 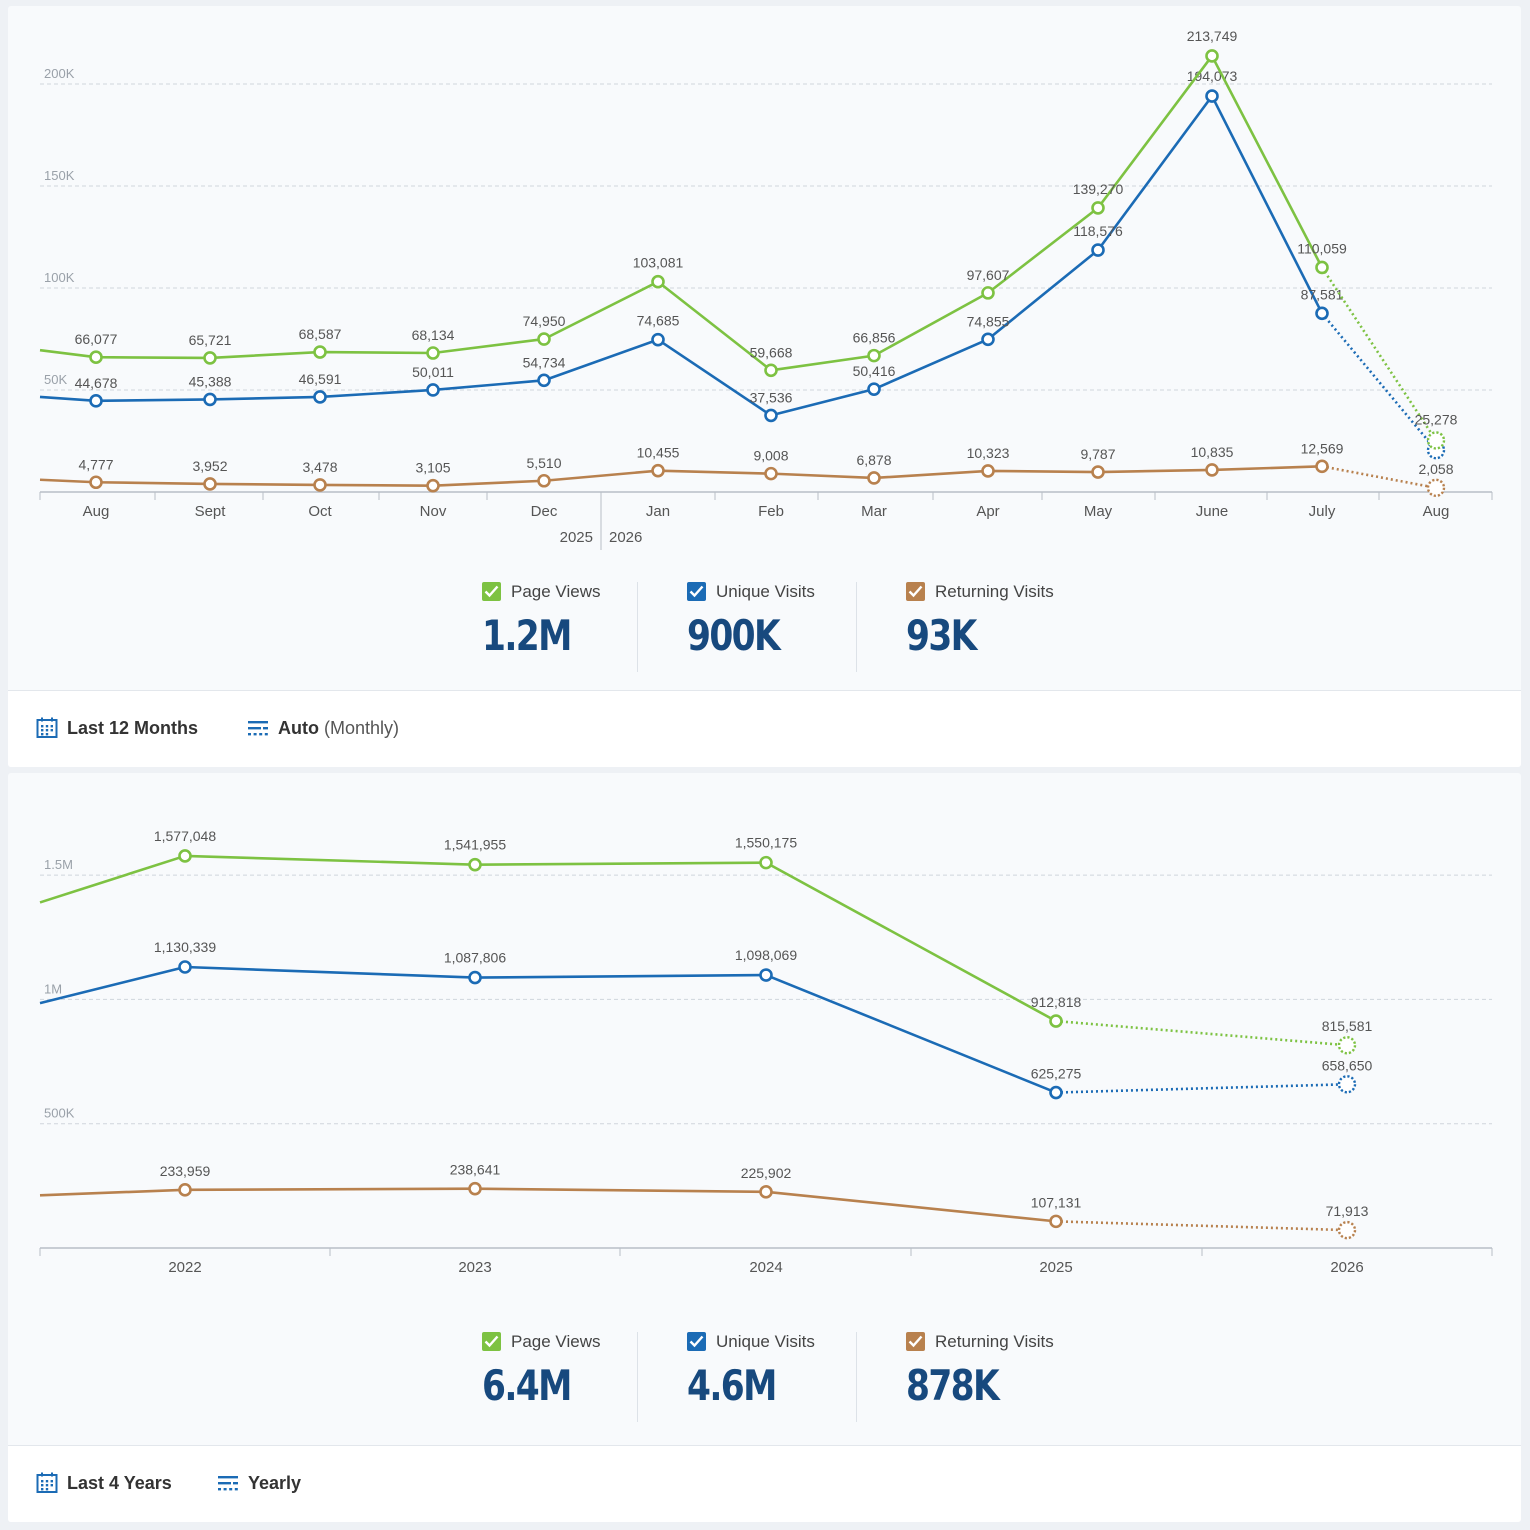 What do you see at coordinates (133, 727) in the screenshot?
I see `date-range-label: Last 12 Months` at bounding box center [133, 727].